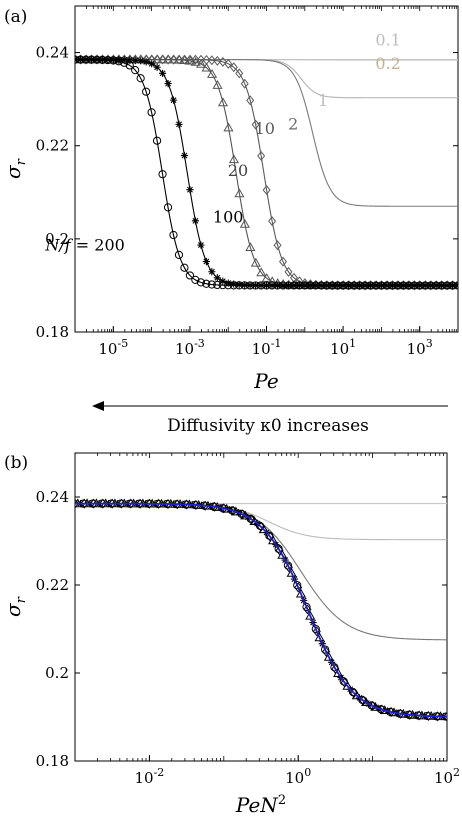 The height and width of the screenshot is (820, 462). Describe the element at coordinates (298, 776) in the screenshot. I see `x-tick-label: 10⁰` at that location.